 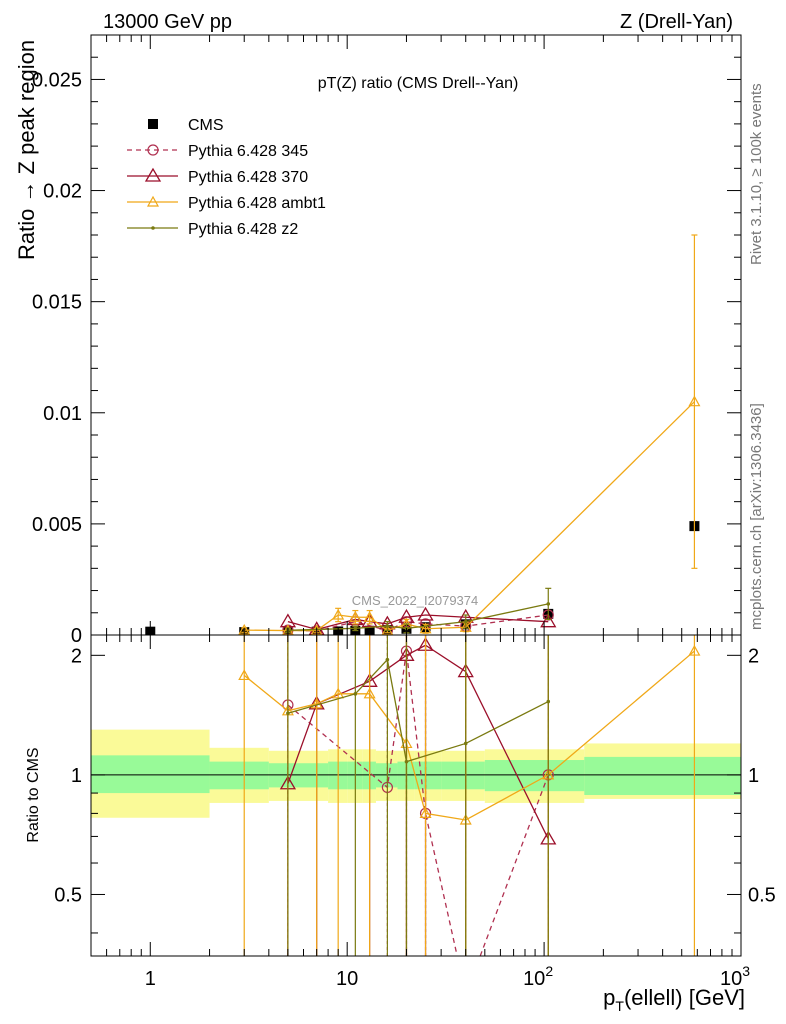 I want to click on ratio-series-pythia-6-428-z2, so click(x=418, y=795).